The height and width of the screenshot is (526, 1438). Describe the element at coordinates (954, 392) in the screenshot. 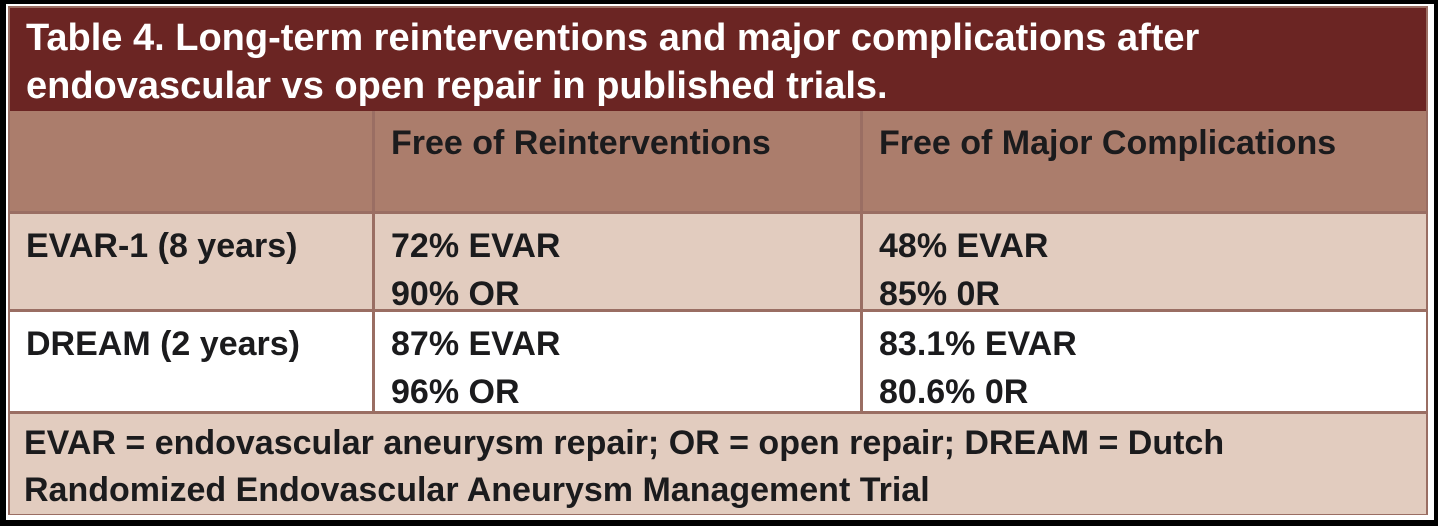

I see `dream-complications-or-value: 80.6% 0R` at that location.